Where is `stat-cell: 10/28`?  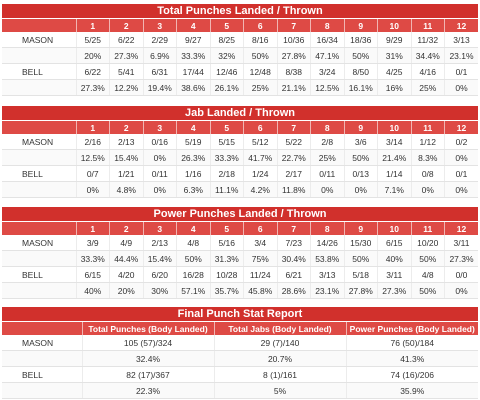
stat-cell: 10/28 is located at coordinates (226, 274).